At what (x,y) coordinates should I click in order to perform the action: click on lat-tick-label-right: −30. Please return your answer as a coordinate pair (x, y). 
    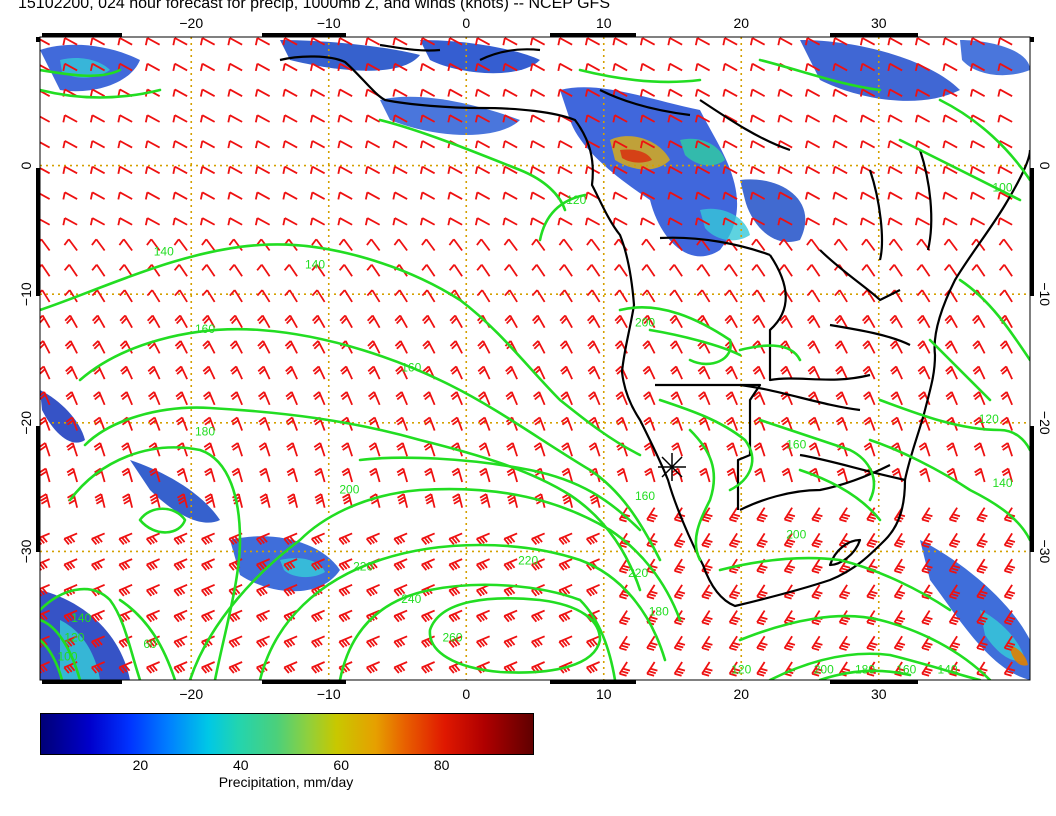
    Looking at the image, I should click on (1045, 552).